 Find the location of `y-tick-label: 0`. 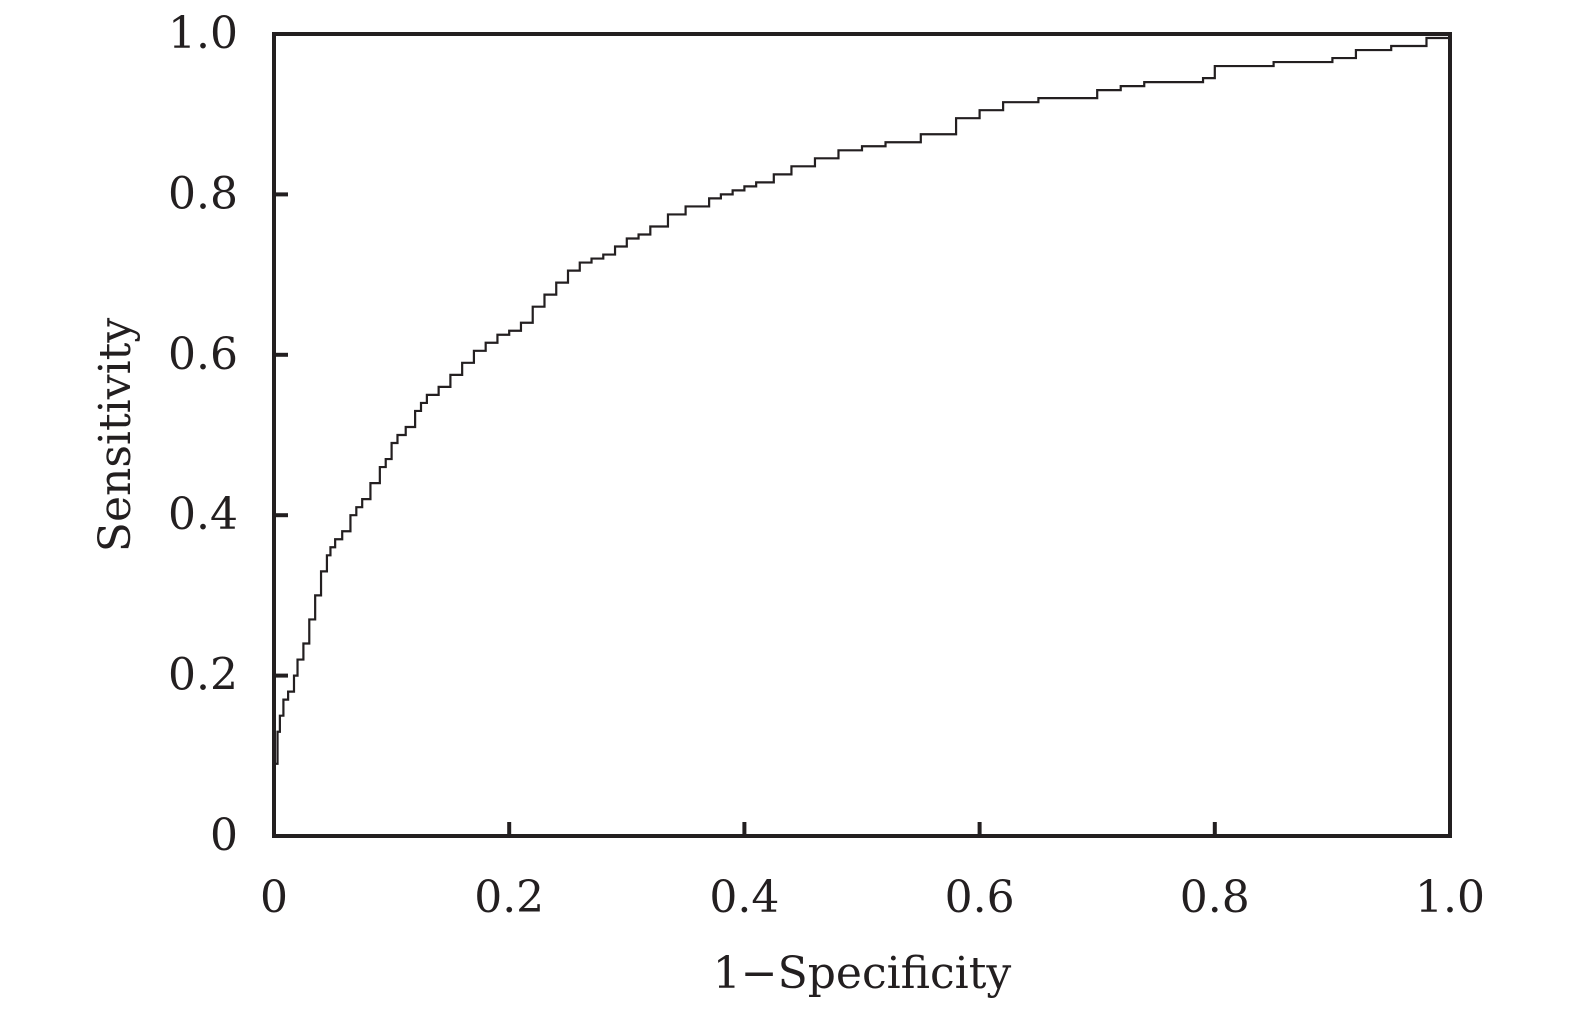

y-tick-label: 0 is located at coordinates (224, 835).